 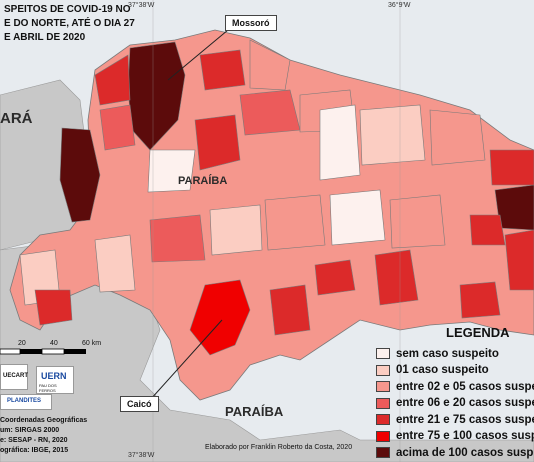 I want to click on uecart-text: UECART, so click(x=15, y=376).